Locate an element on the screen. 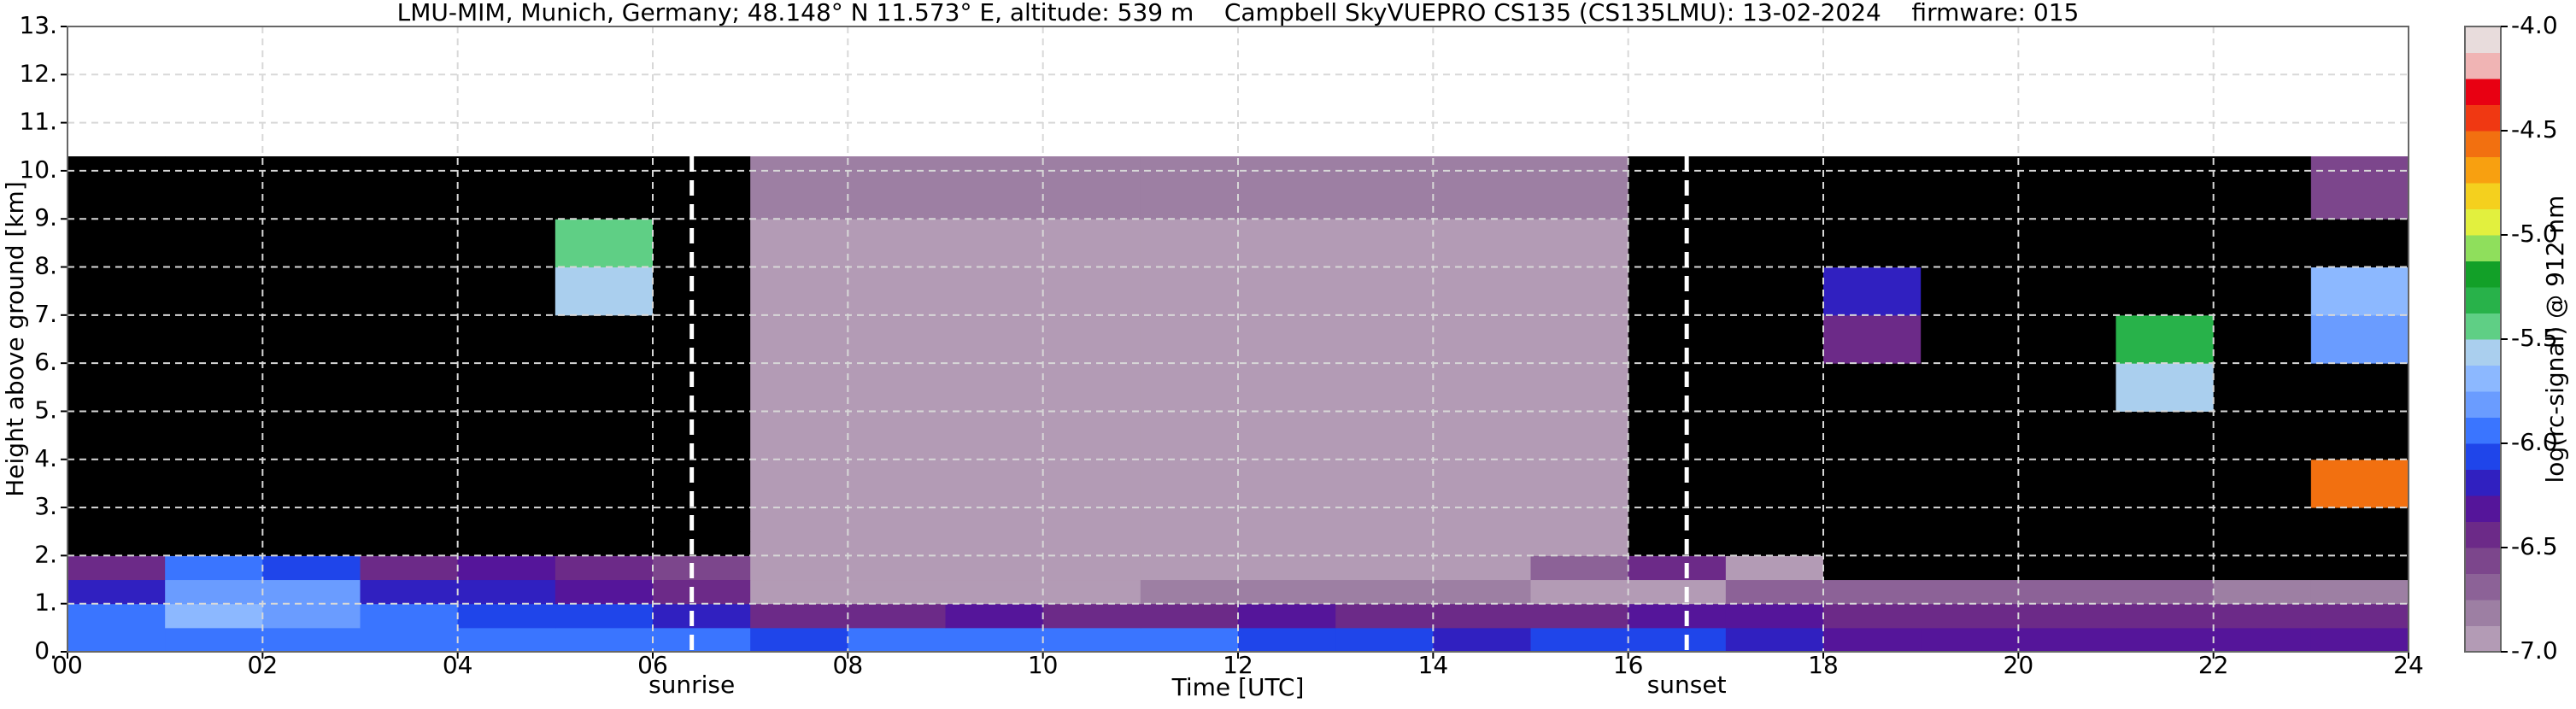  colorbar-tick-label: -4.5 is located at coordinates (2534, 129).